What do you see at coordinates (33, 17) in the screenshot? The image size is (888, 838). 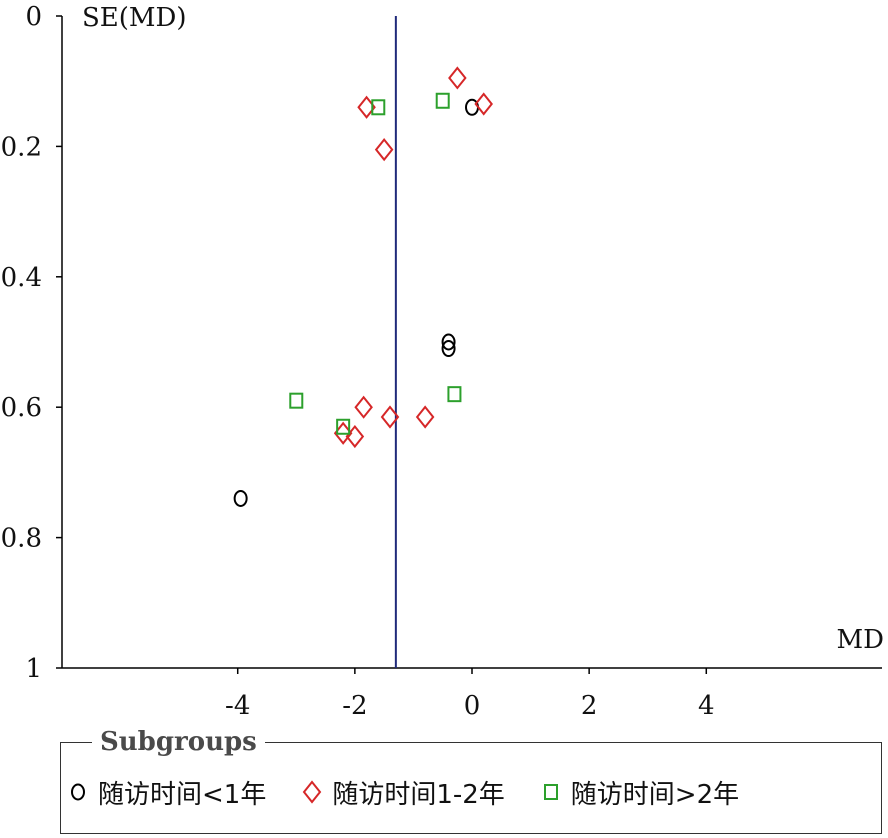 I see `y-tick-label: 0` at bounding box center [33, 17].